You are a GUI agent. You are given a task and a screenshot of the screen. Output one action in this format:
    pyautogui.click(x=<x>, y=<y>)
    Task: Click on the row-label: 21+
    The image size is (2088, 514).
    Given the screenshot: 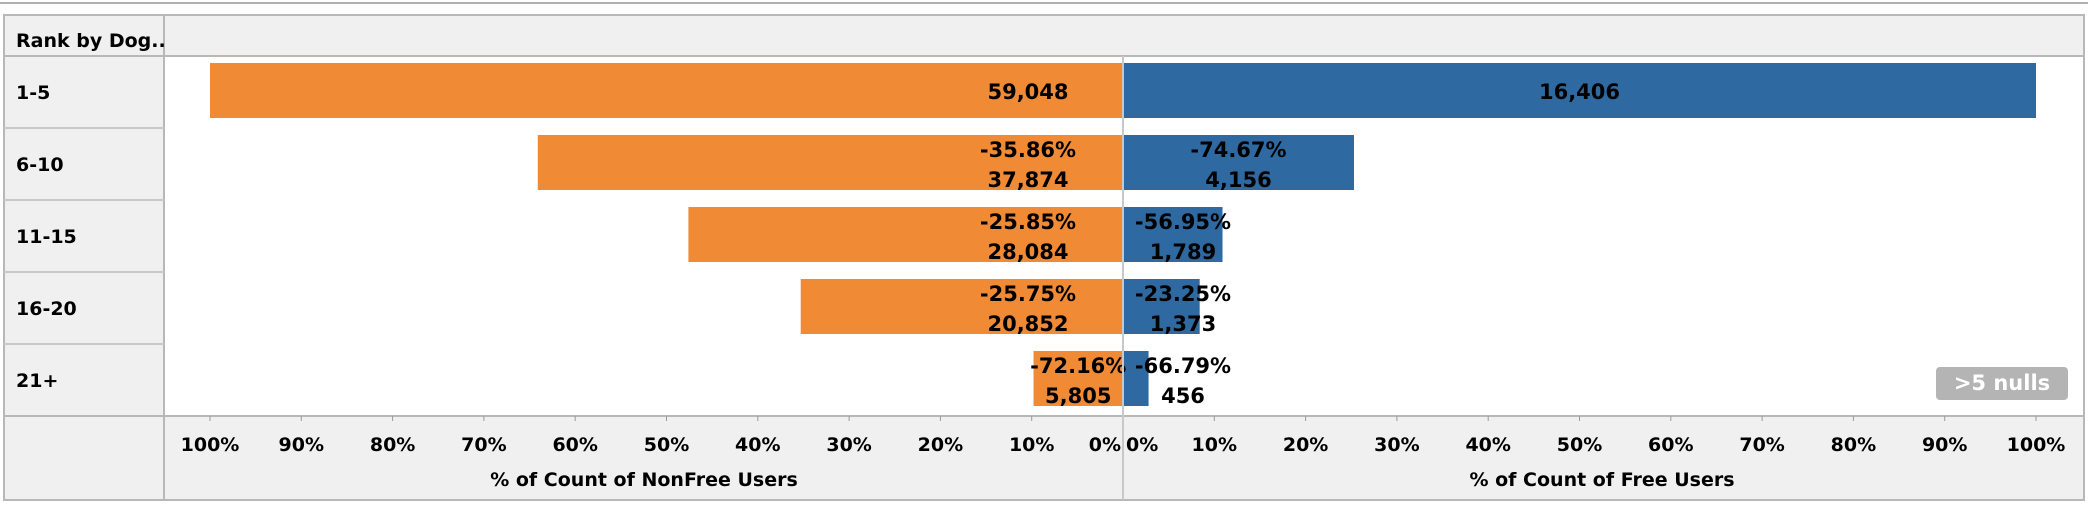 What is the action you would take?
    pyautogui.click(x=37, y=381)
    